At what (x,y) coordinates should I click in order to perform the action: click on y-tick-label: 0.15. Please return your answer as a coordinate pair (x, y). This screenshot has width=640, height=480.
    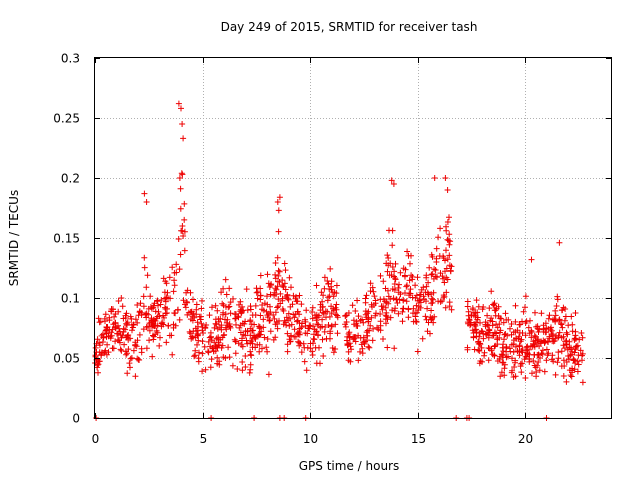
    Looking at the image, I should click on (66, 239).